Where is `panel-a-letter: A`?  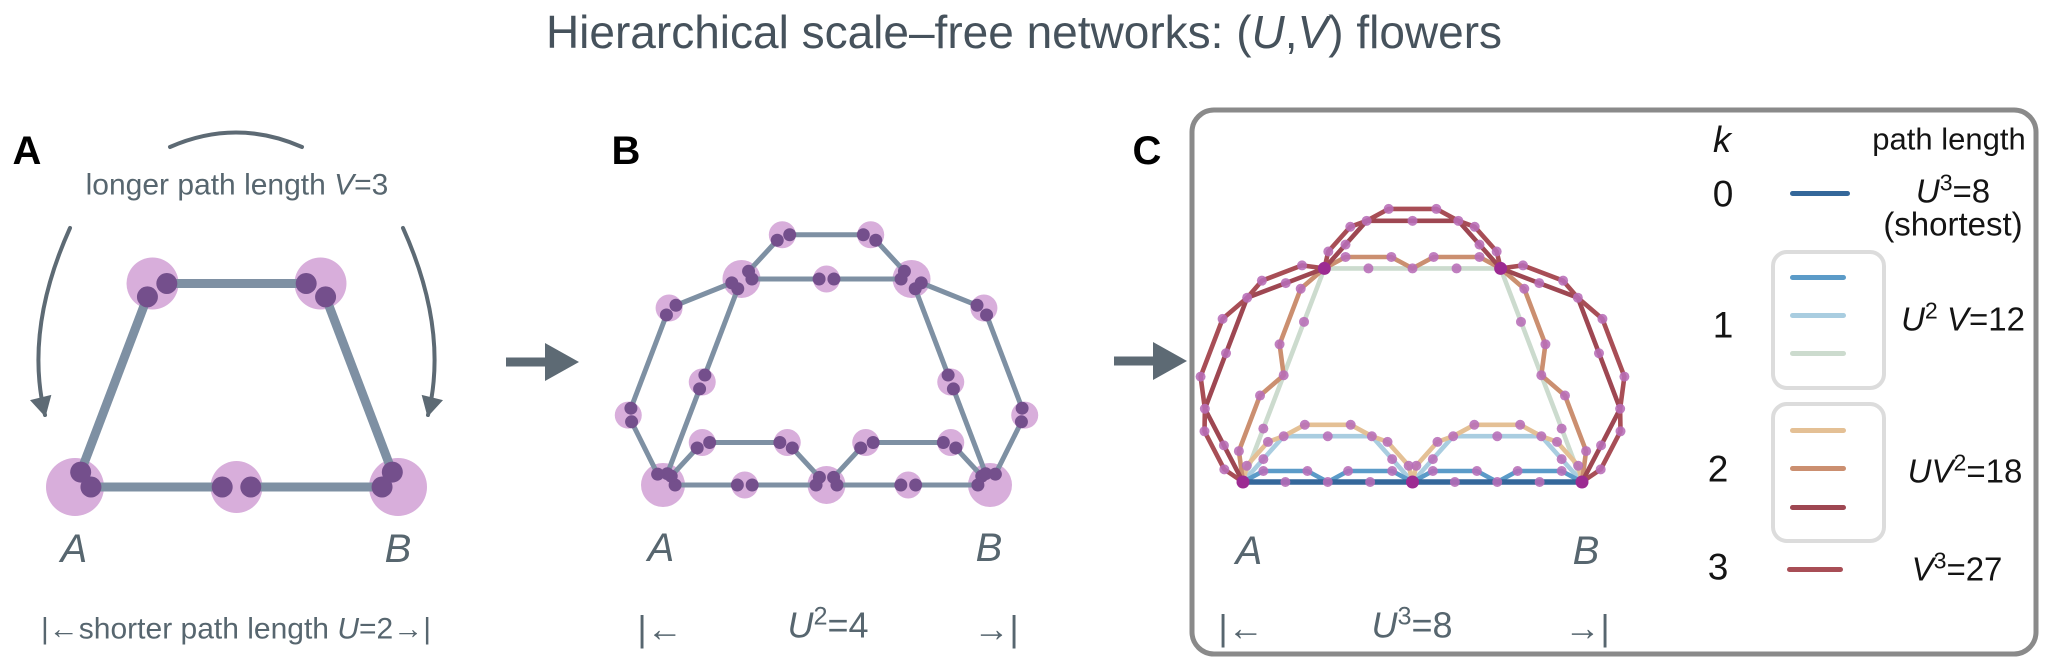 panel-a-letter: A is located at coordinates (27, 151).